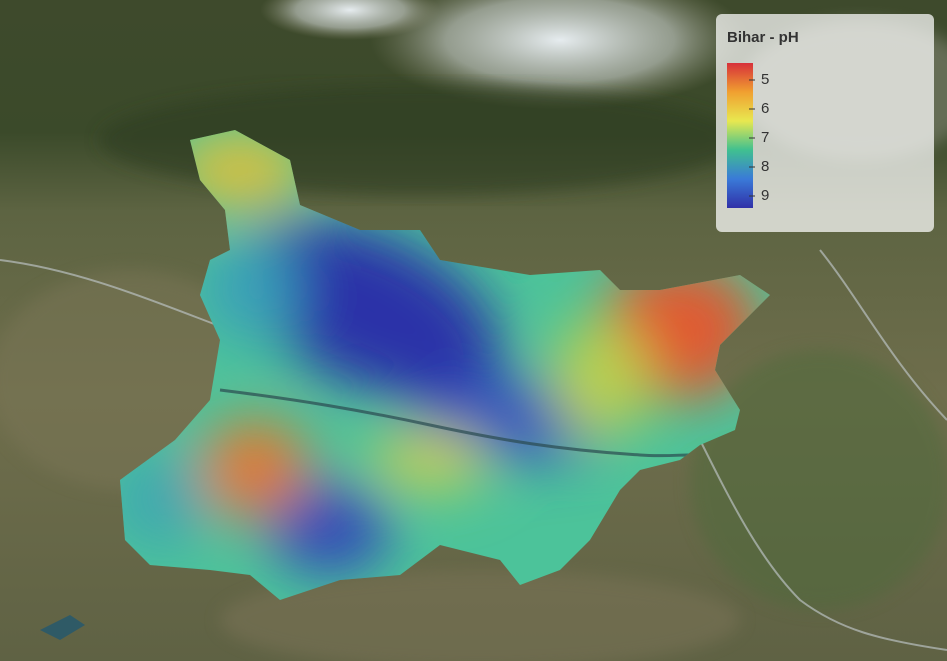 The height and width of the screenshot is (661, 947). What do you see at coordinates (765, 166) in the screenshot?
I see `tick-label: 8` at bounding box center [765, 166].